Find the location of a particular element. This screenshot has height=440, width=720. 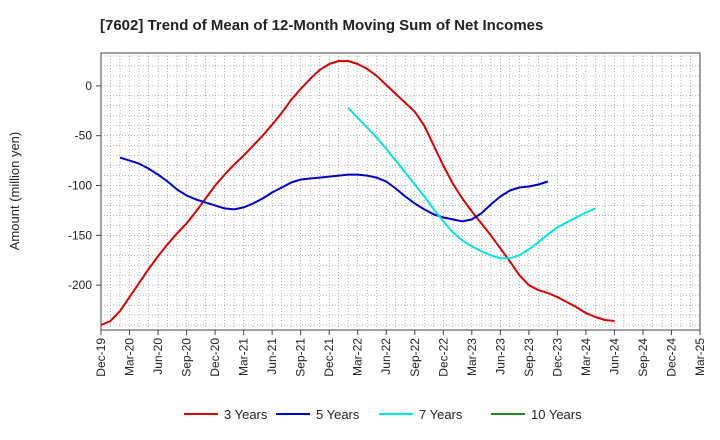

x-tick-label: Dec-22 is located at coordinates (443, 357).